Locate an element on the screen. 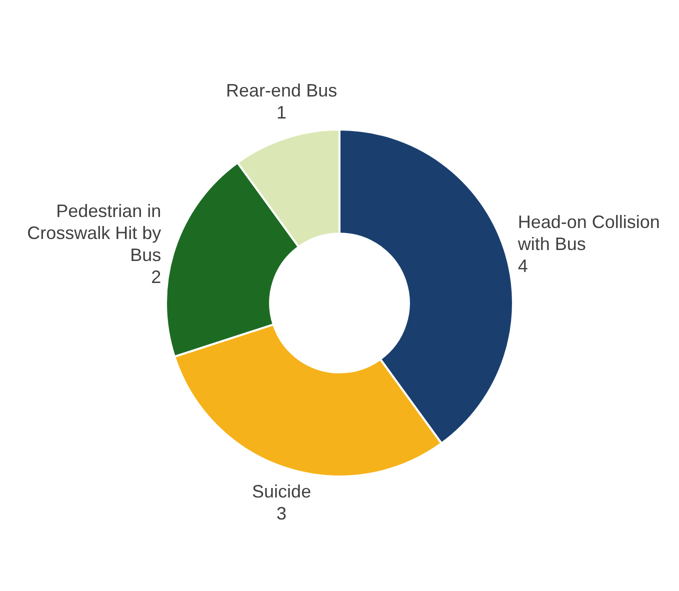 The image size is (679, 591). slice-label: Head-on Collision with Bus is located at coordinates (588, 233).